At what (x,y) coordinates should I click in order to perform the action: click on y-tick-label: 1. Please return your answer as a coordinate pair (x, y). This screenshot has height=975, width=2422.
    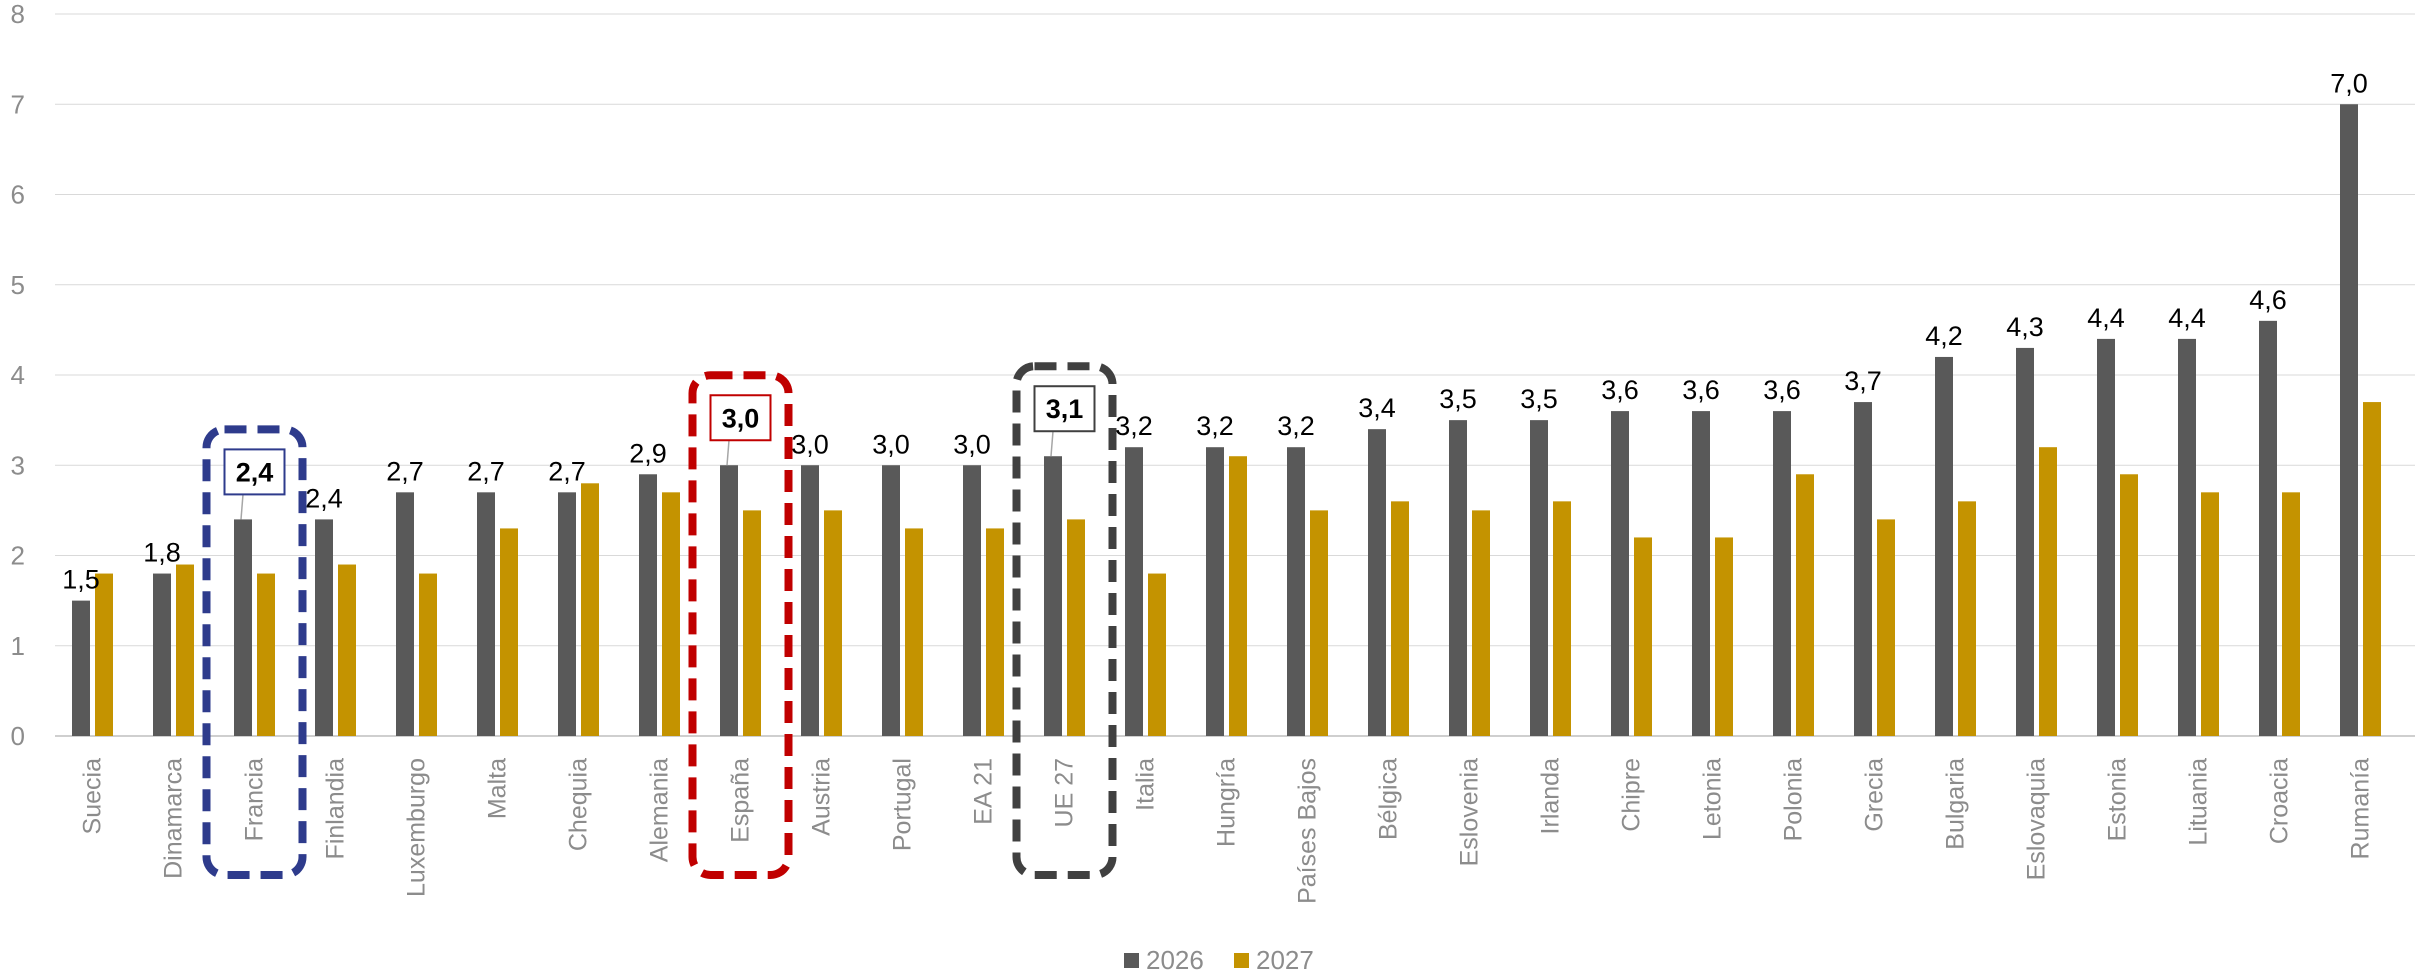
    Looking at the image, I should click on (18, 646).